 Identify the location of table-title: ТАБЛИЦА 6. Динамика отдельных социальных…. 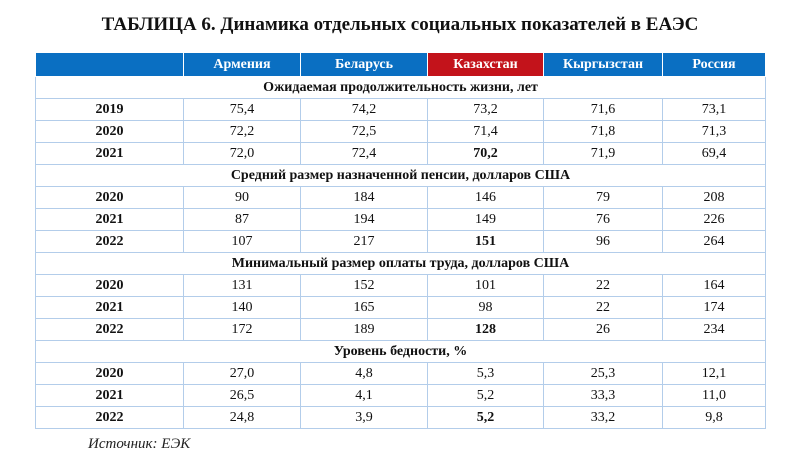
(400, 24).